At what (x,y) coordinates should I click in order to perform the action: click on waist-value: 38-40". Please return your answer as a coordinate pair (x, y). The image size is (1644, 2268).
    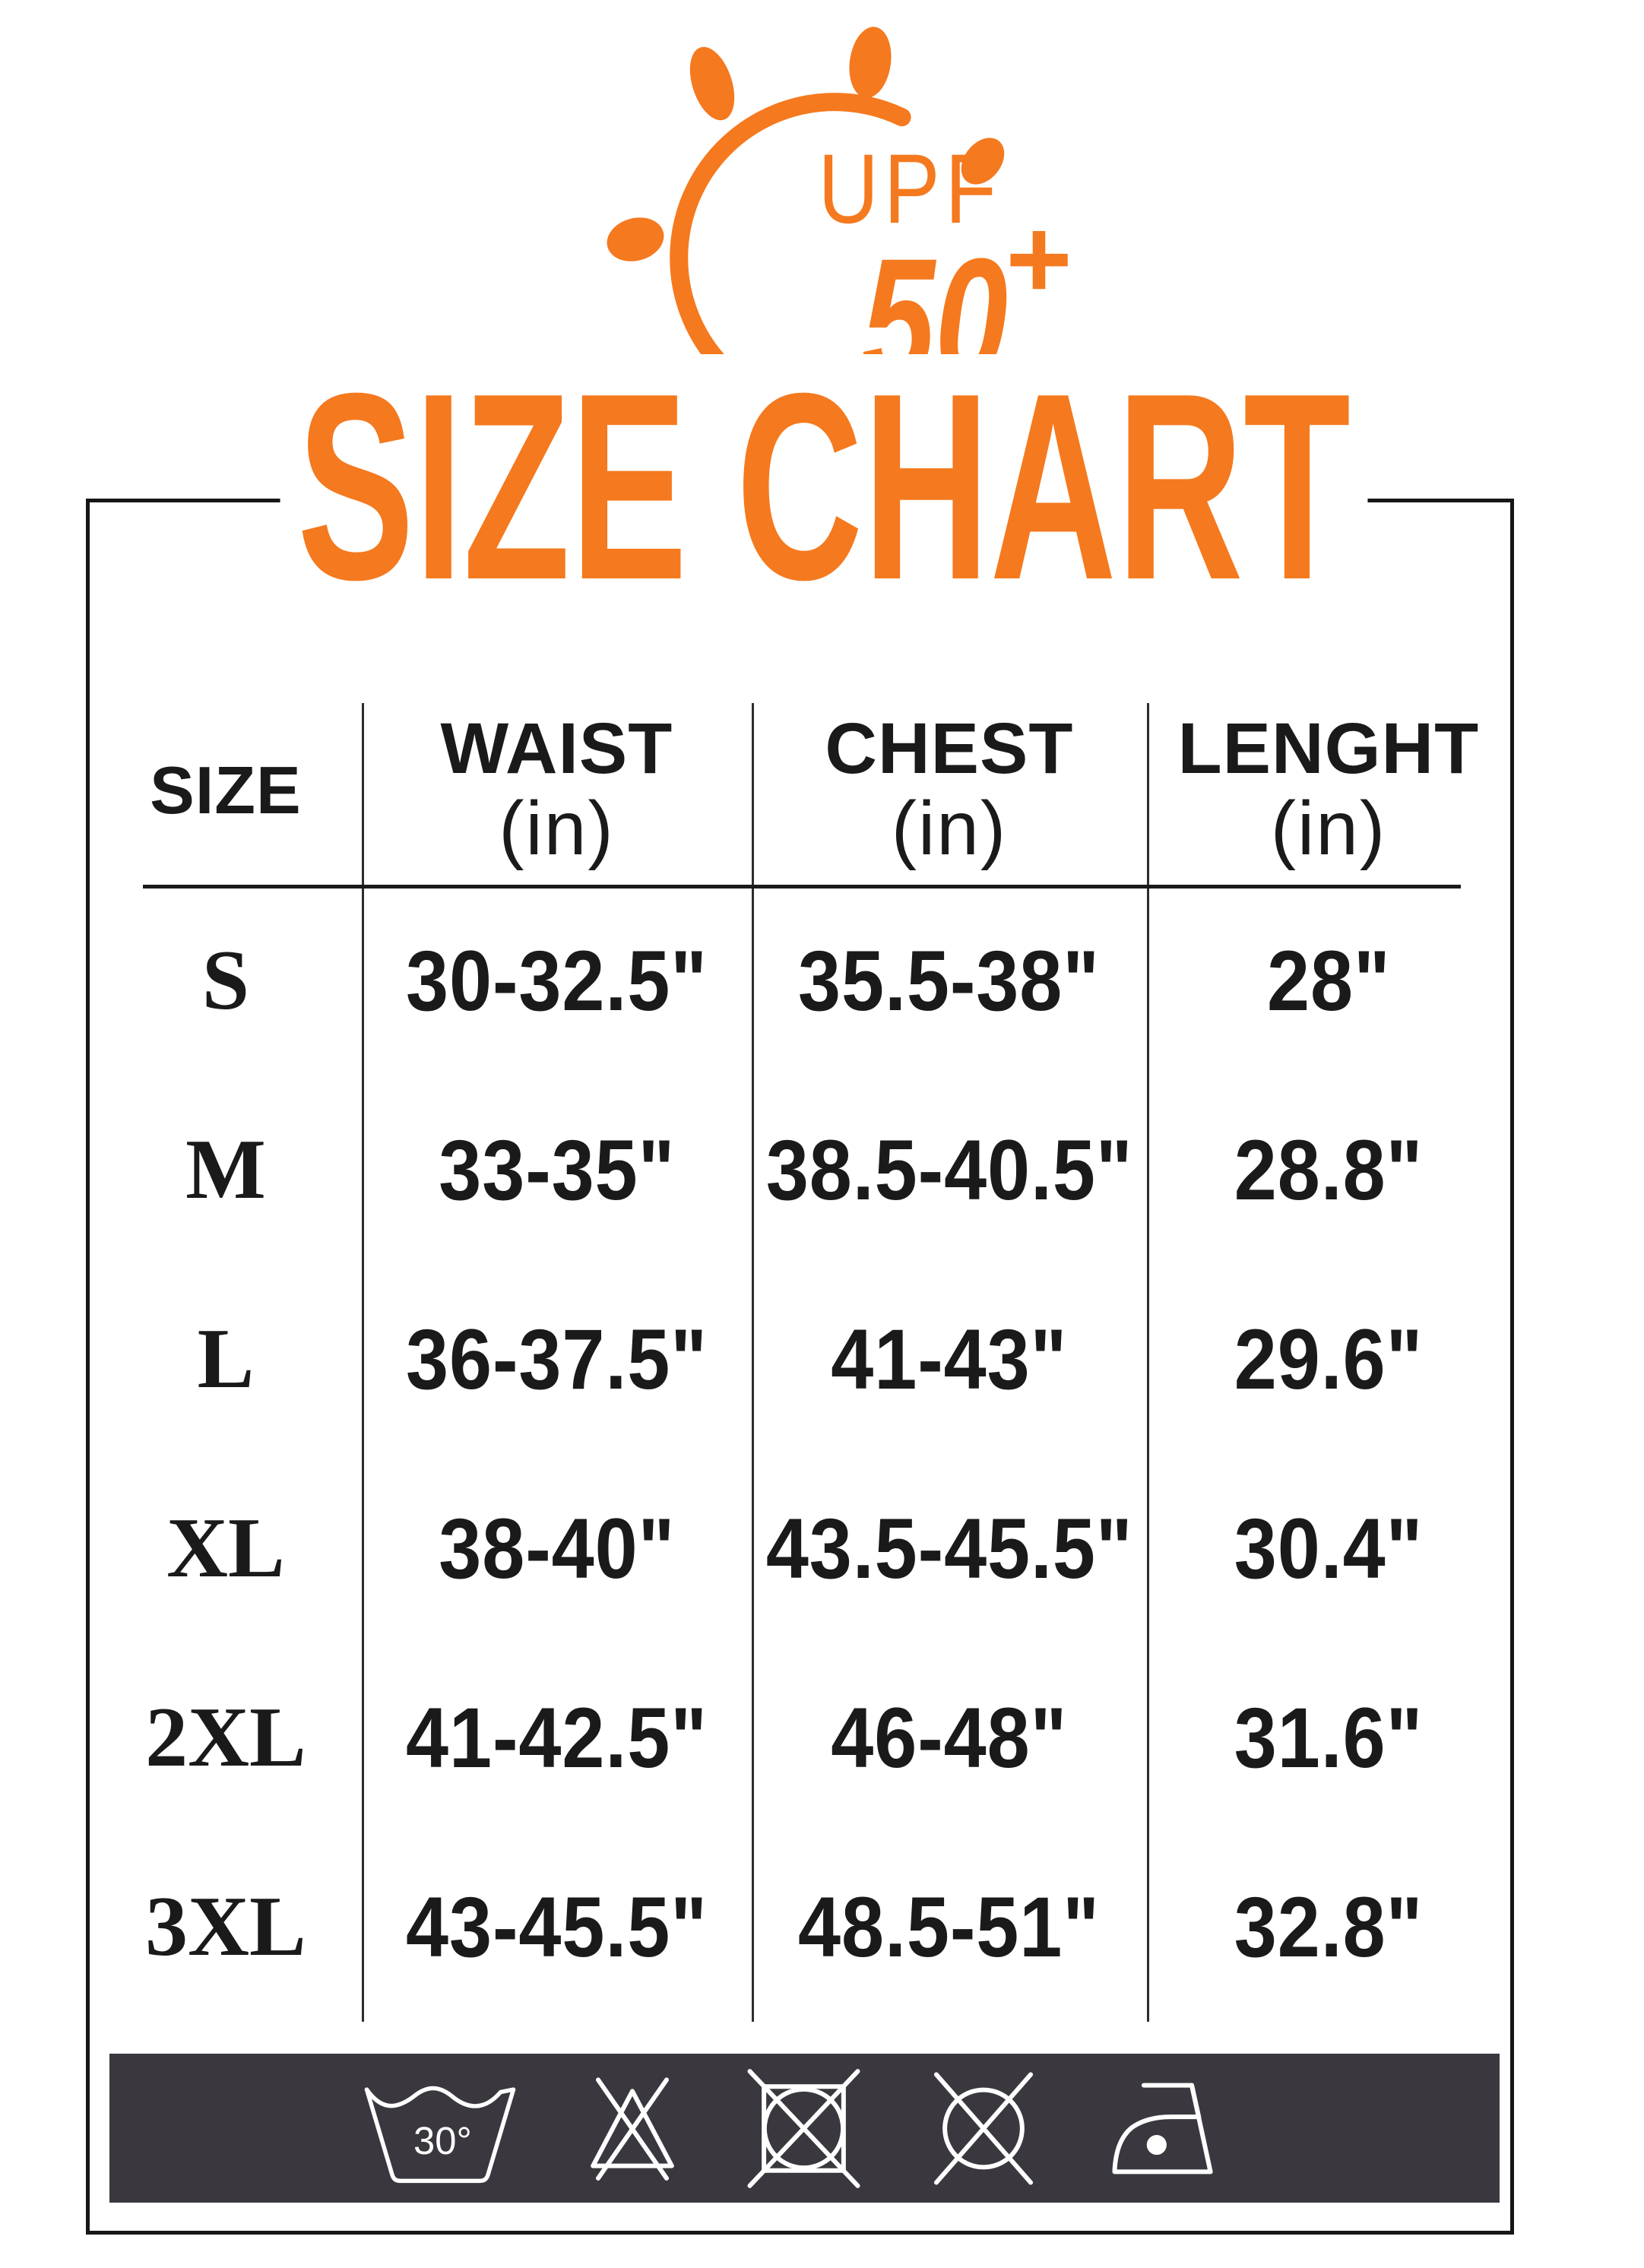
    Looking at the image, I should click on (556, 1548).